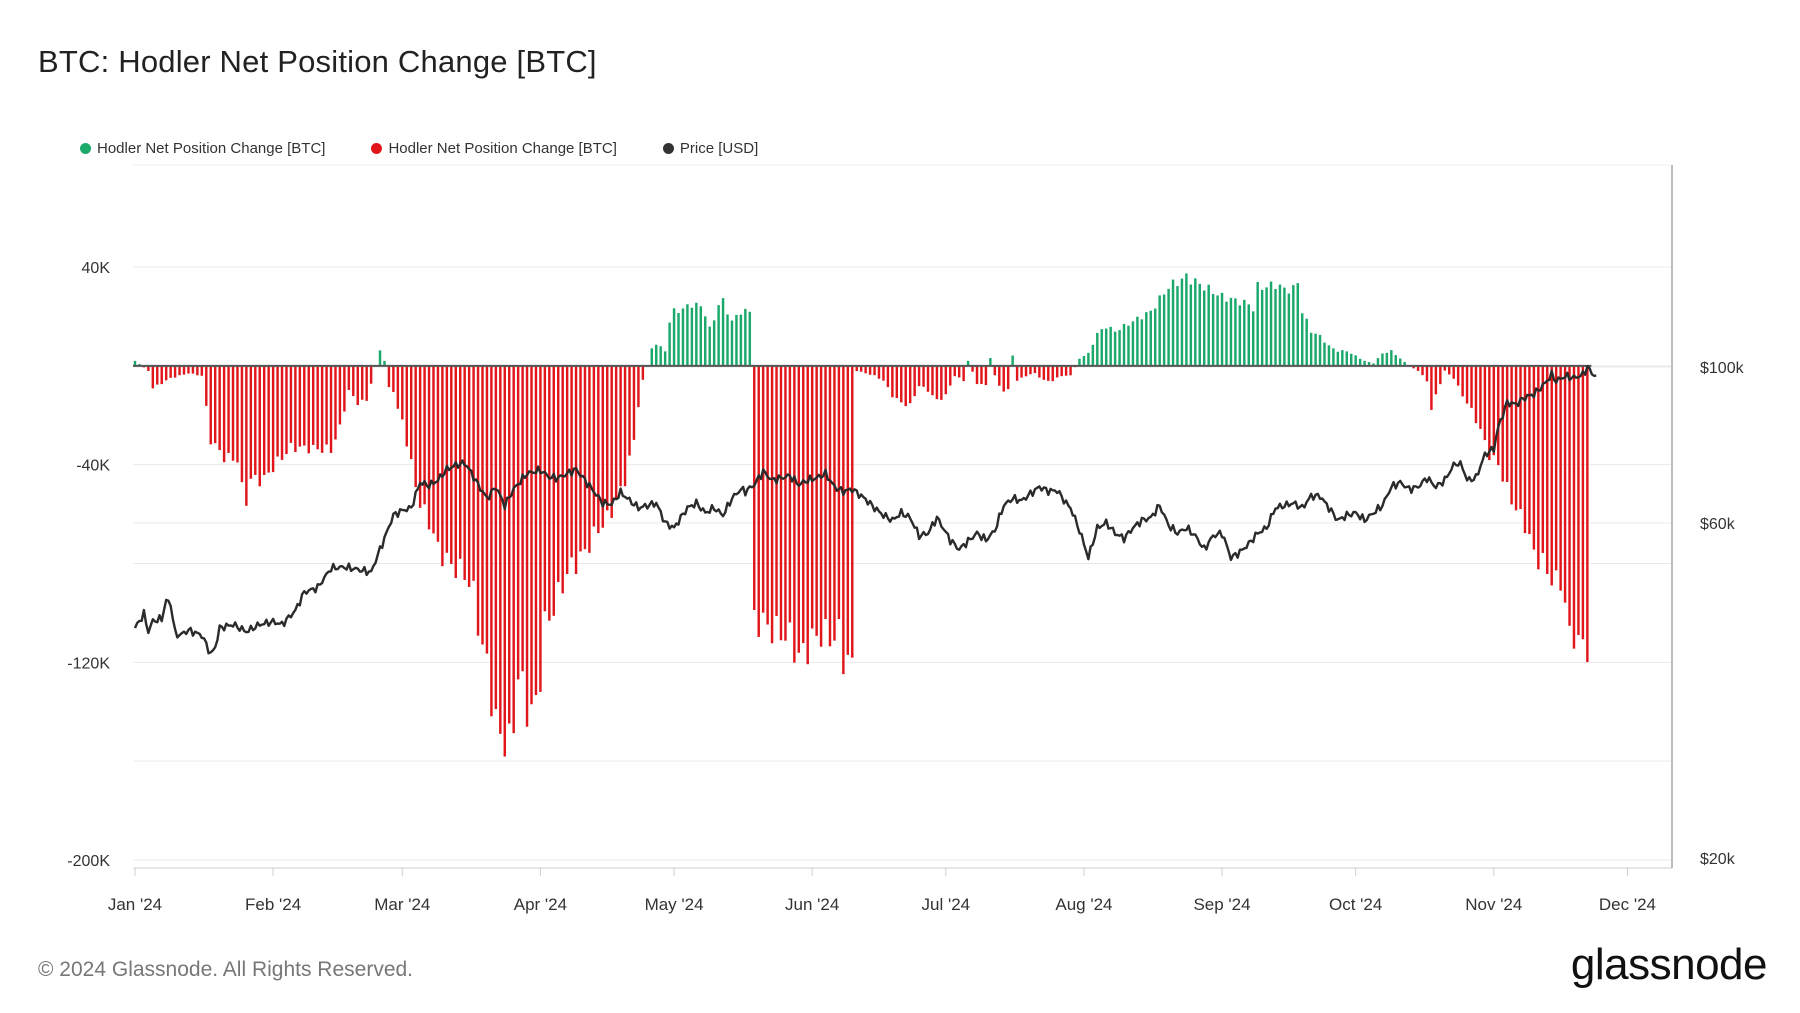 This screenshot has width=1800, height=1013. Describe the element at coordinates (96, 268) in the screenshot. I see `y-left-tick-label: 40K` at that location.